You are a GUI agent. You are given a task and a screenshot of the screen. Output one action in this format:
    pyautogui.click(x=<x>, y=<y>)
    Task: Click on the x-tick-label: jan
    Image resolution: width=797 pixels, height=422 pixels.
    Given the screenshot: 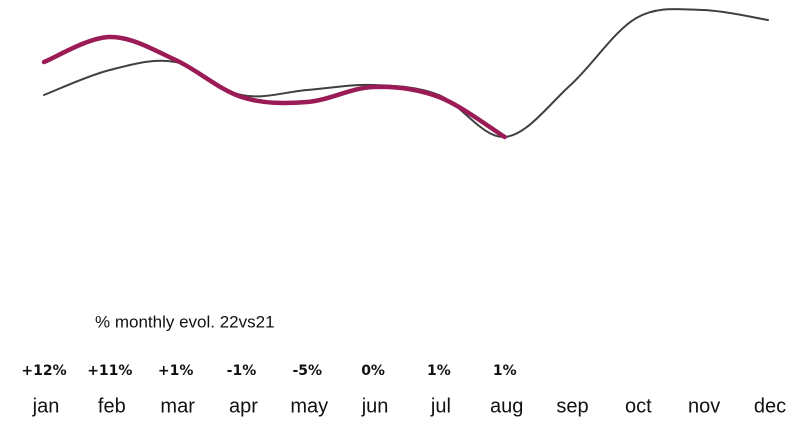 What is the action you would take?
    pyautogui.click(x=46, y=406)
    